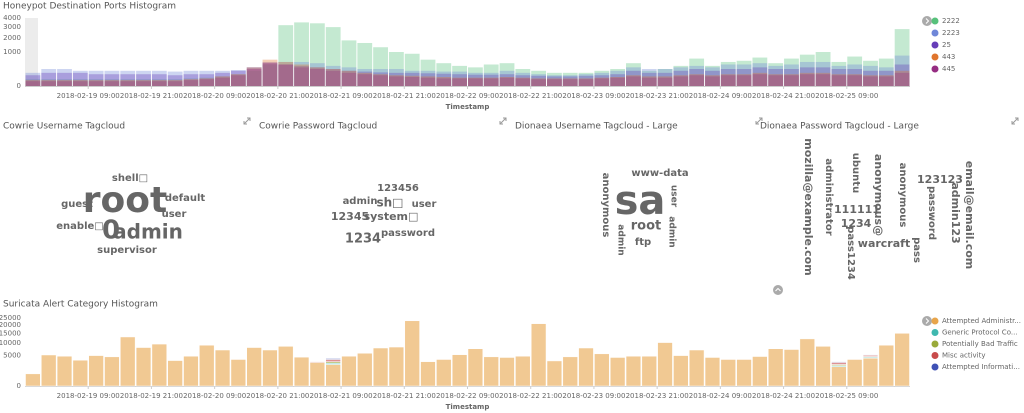 Image resolution: width=1024 pixels, height=413 pixels. I want to click on y-tick-label: 10000, so click(10, 343).